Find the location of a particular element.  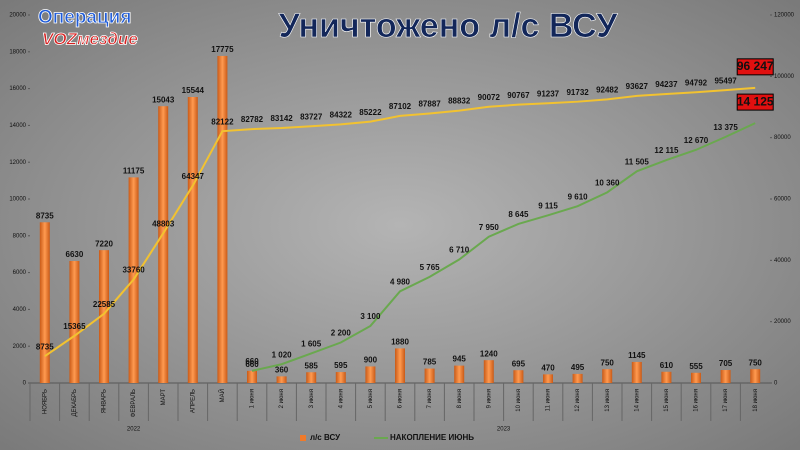

y-tick-label: 16000 is located at coordinates (17, 89).